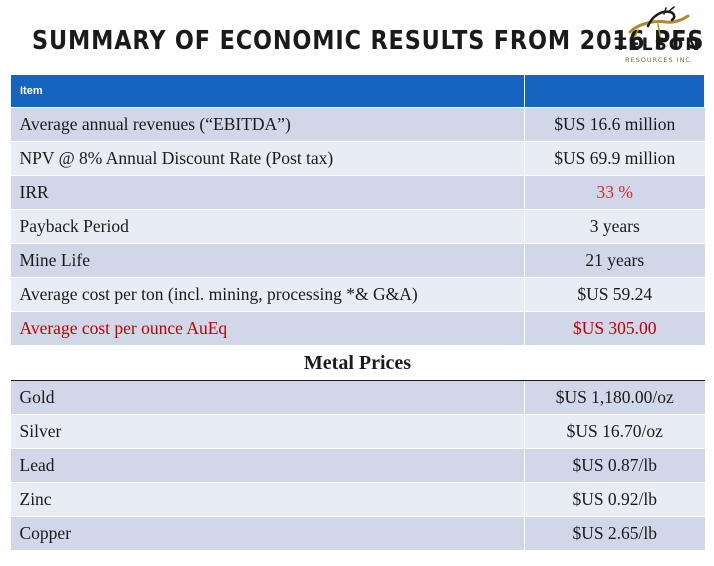  Describe the element at coordinates (614, 499) in the screenshot. I see `metal-price: $US 0.92/lb` at that location.